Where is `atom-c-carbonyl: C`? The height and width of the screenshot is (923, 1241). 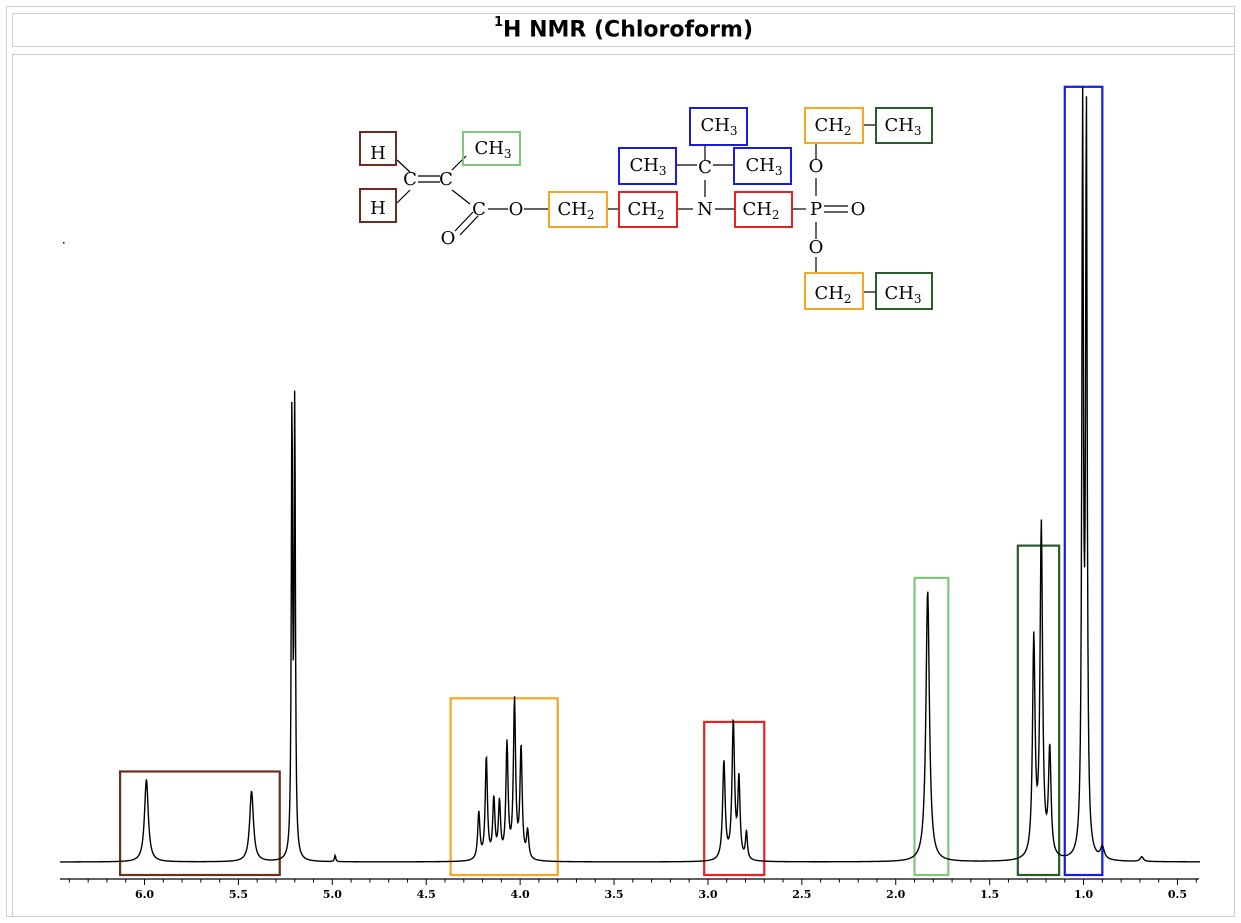 atom-c-carbonyl: C is located at coordinates (479, 209).